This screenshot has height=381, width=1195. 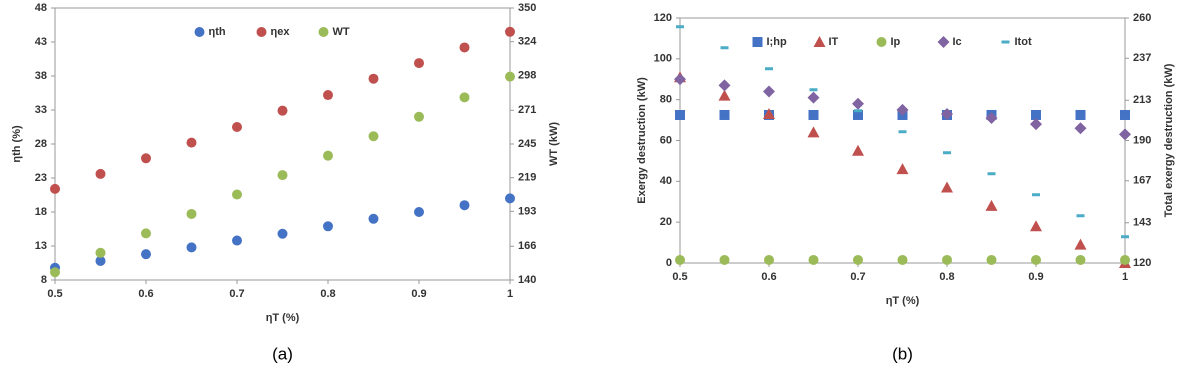 I want to click on y-tick-label: 33, so click(x=41, y=110).